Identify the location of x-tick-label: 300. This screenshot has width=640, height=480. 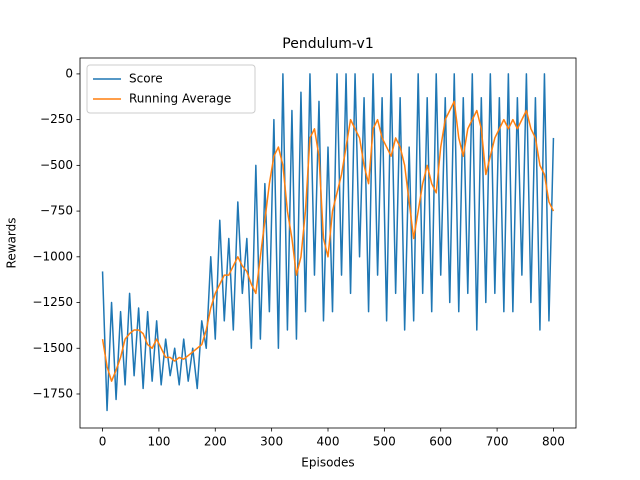
(271, 442).